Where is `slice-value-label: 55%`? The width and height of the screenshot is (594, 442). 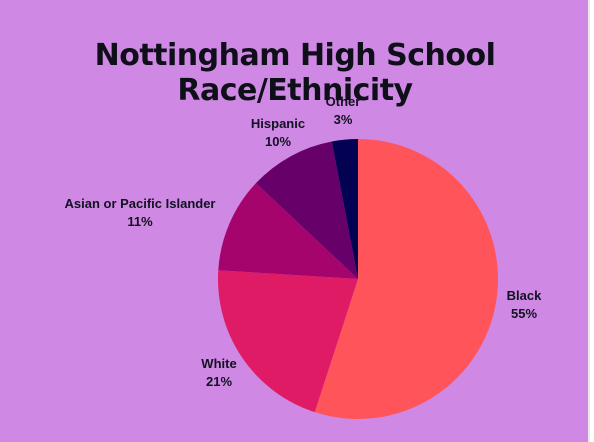 slice-value-label: 55% is located at coordinates (524, 313).